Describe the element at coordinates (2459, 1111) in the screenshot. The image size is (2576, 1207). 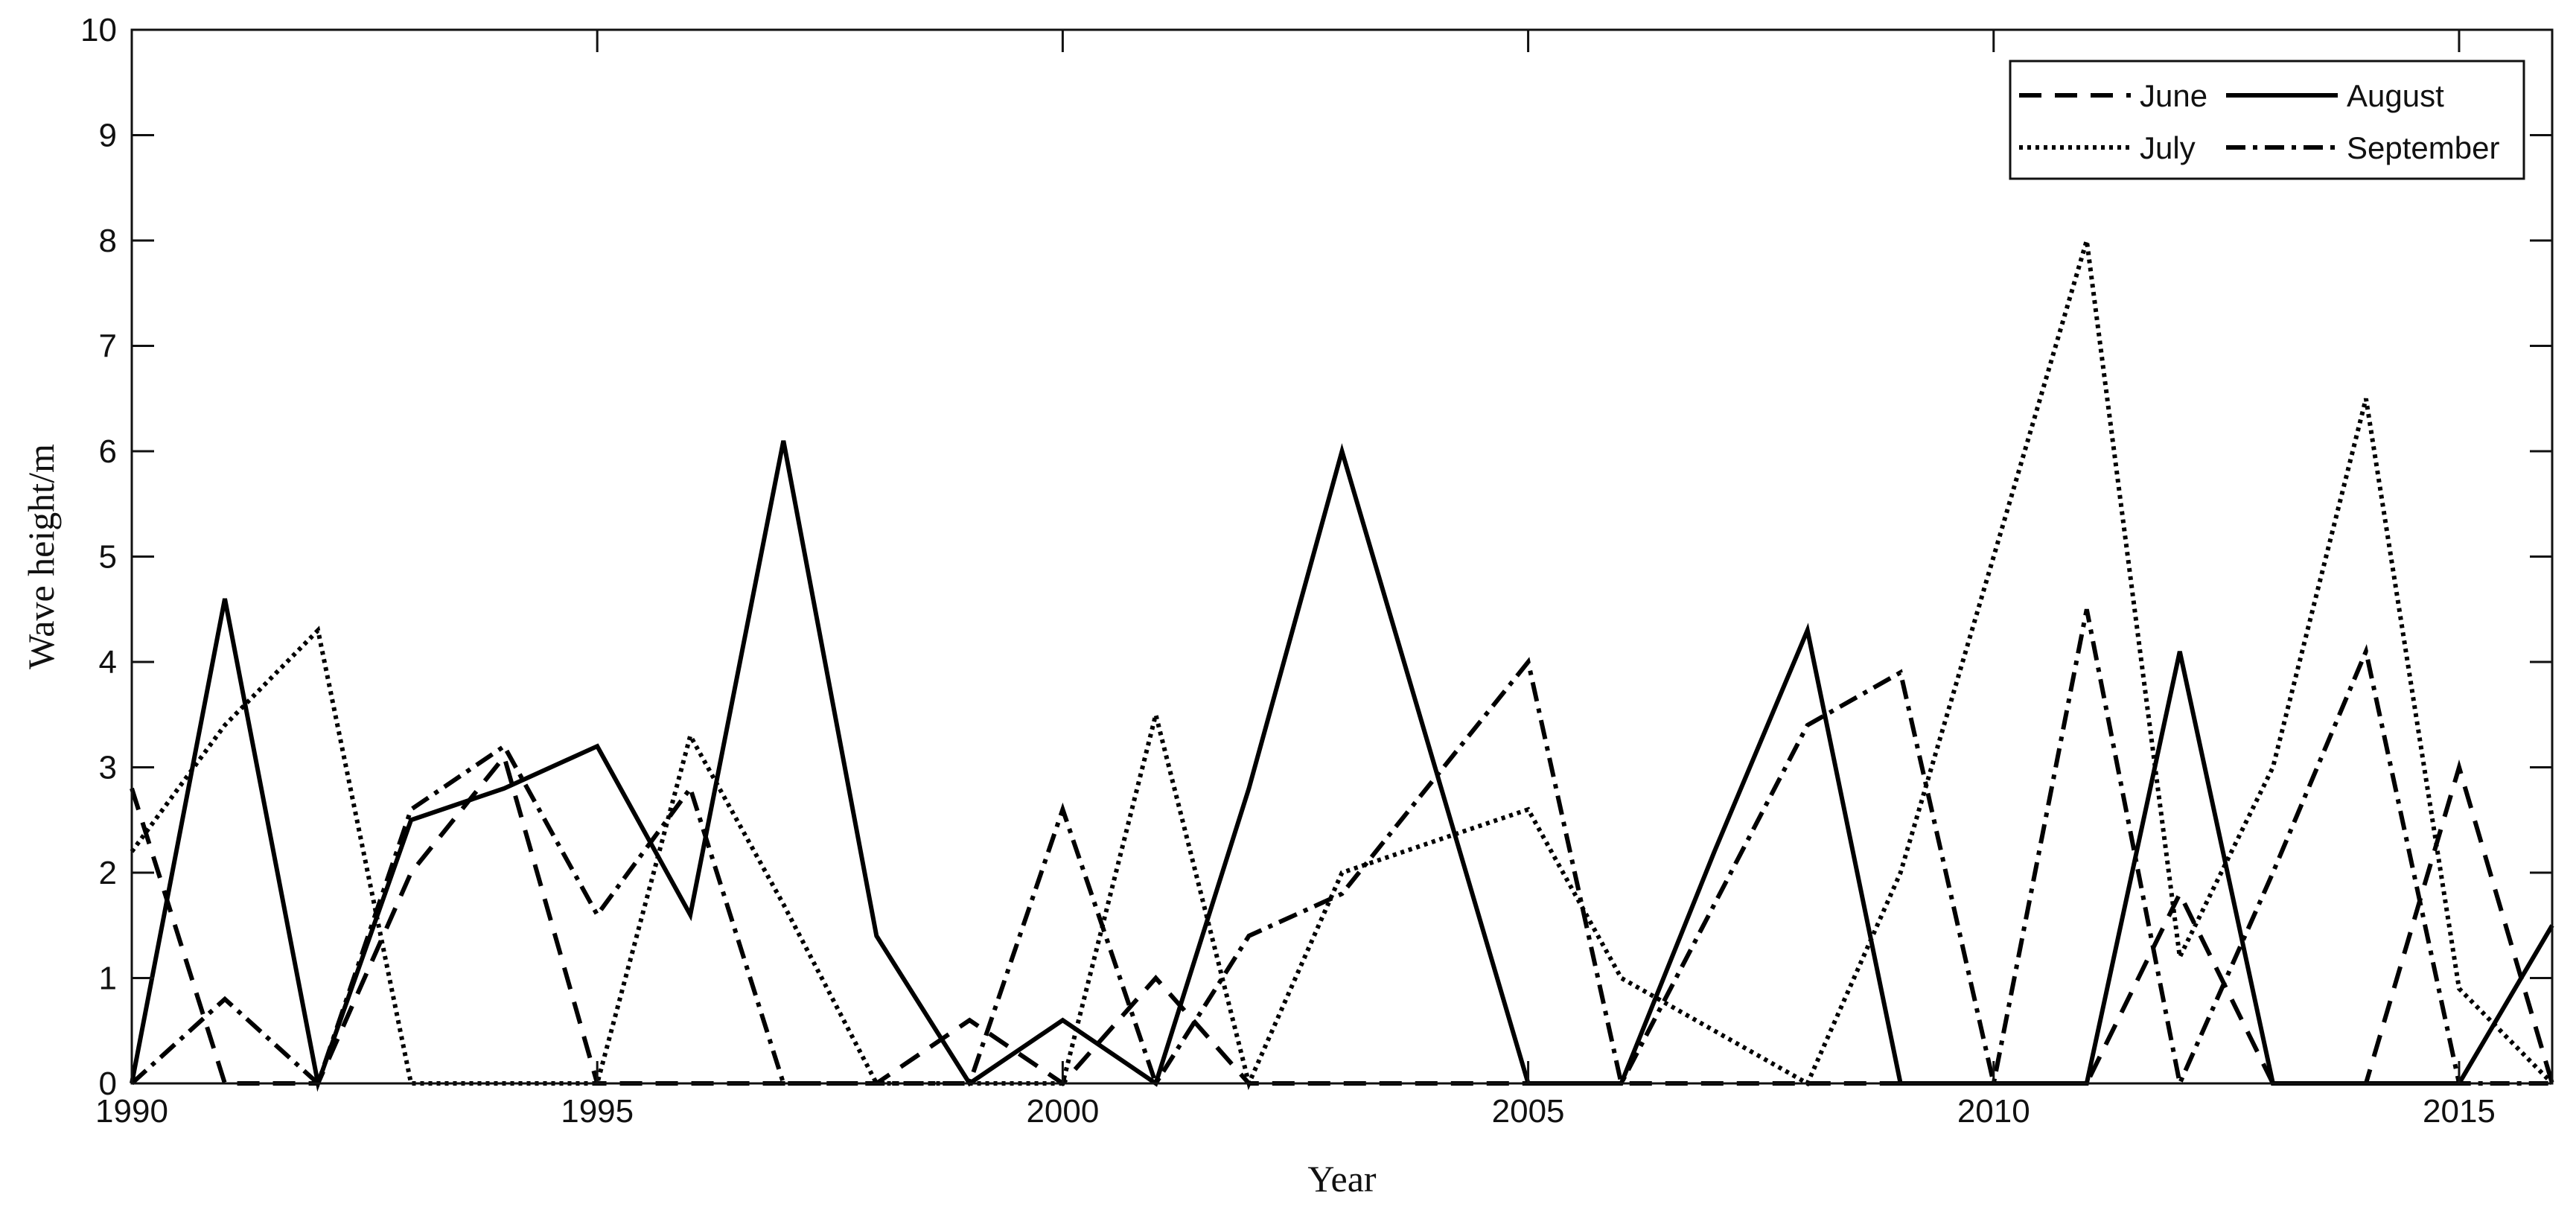
I see `x-tick-label: 2015` at that location.